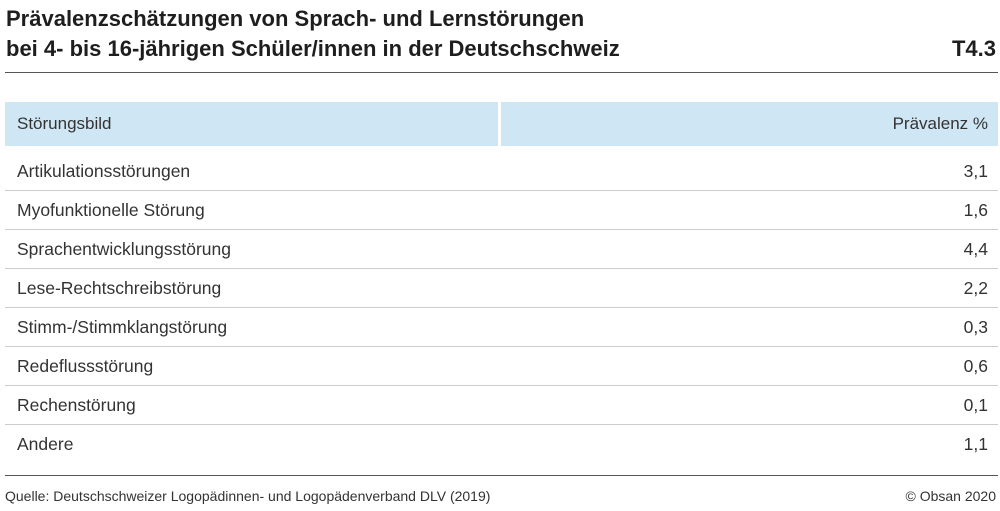  I want to click on row-value: 0,6, so click(975, 365).